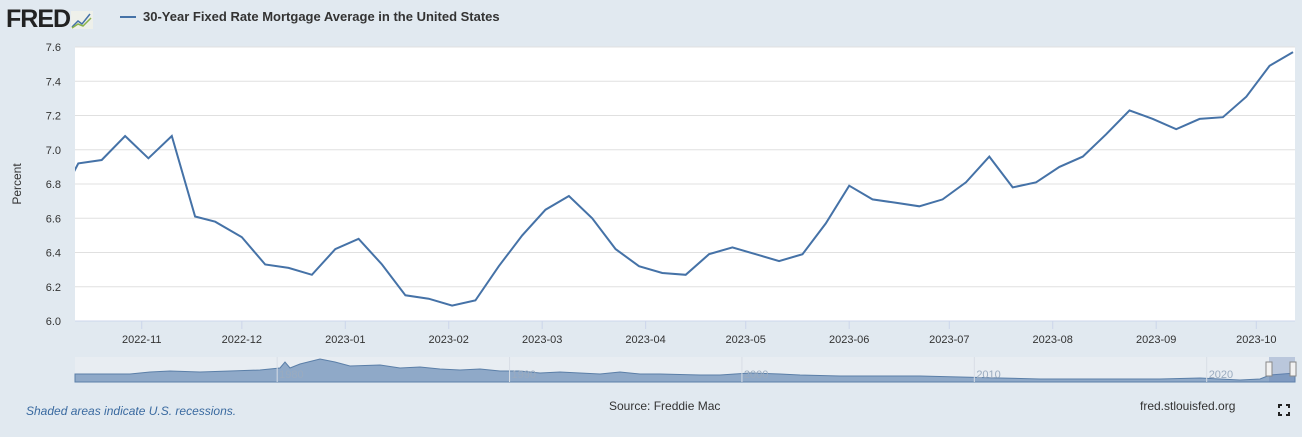 The height and width of the screenshot is (437, 1302). What do you see at coordinates (1188, 406) in the screenshot?
I see `site-link: fred.stlouisfed.org` at bounding box center [1188, 406].